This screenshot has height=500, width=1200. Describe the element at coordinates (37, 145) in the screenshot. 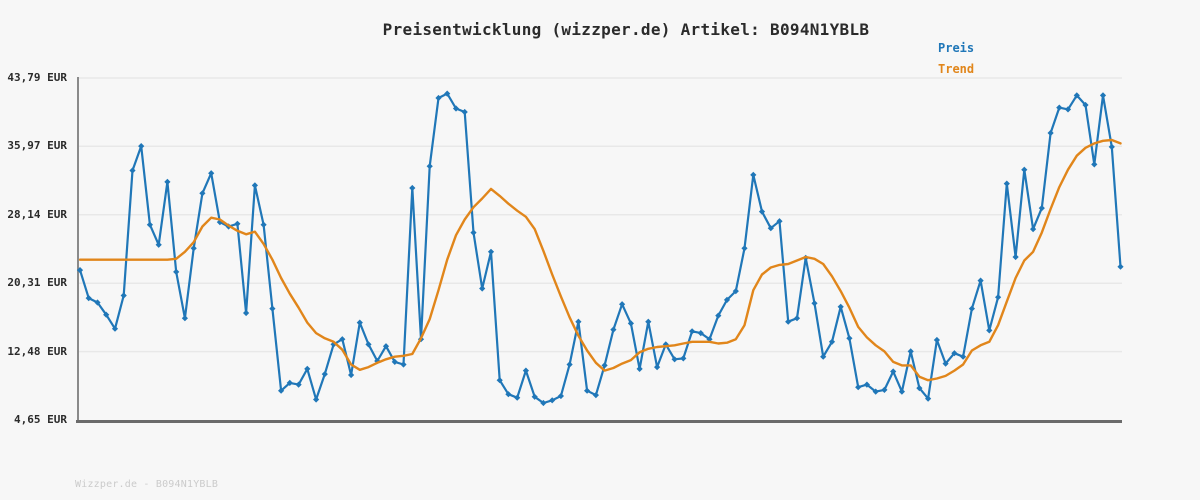

I see `y-tick-label: 35,97 EUR` at that location.